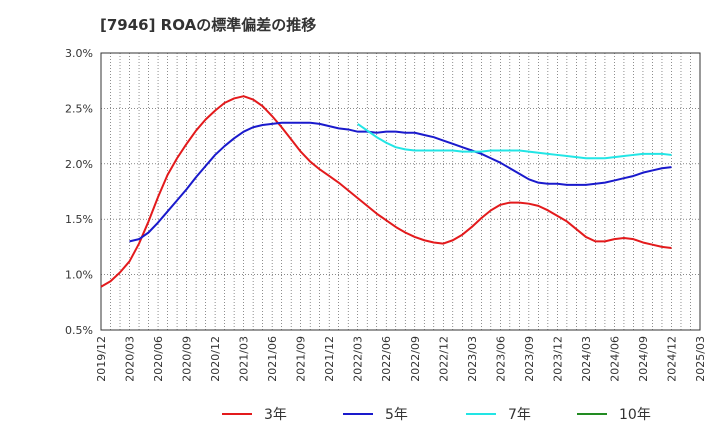 This screenshot has height=440, width=720. Describe the element at coordinates (187, 359) in the screenshot. I see `x-tick-label: 2020/09` at that location.